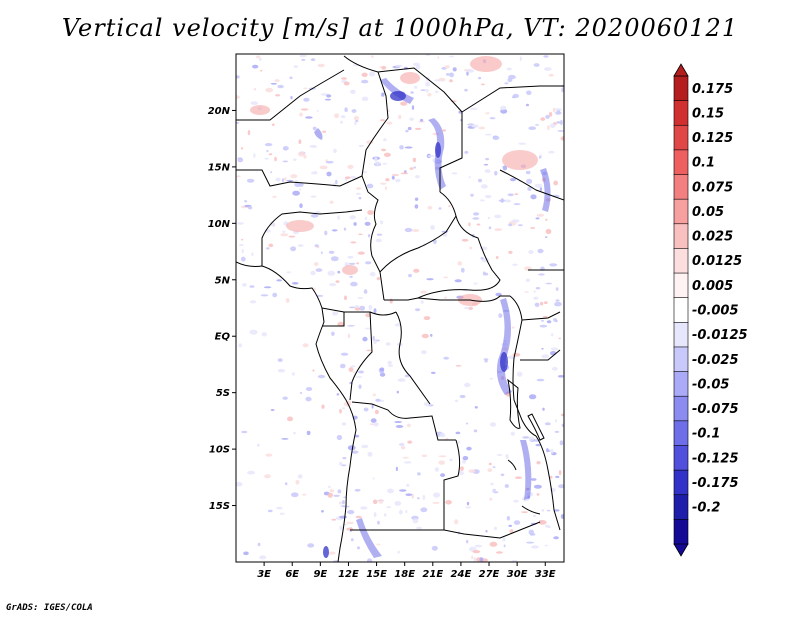 This screenshot has width=800, height=618. Describe the element at coordinates (219, 450) in the screenshot. I see `lat-tick-label: 10S` at that location.